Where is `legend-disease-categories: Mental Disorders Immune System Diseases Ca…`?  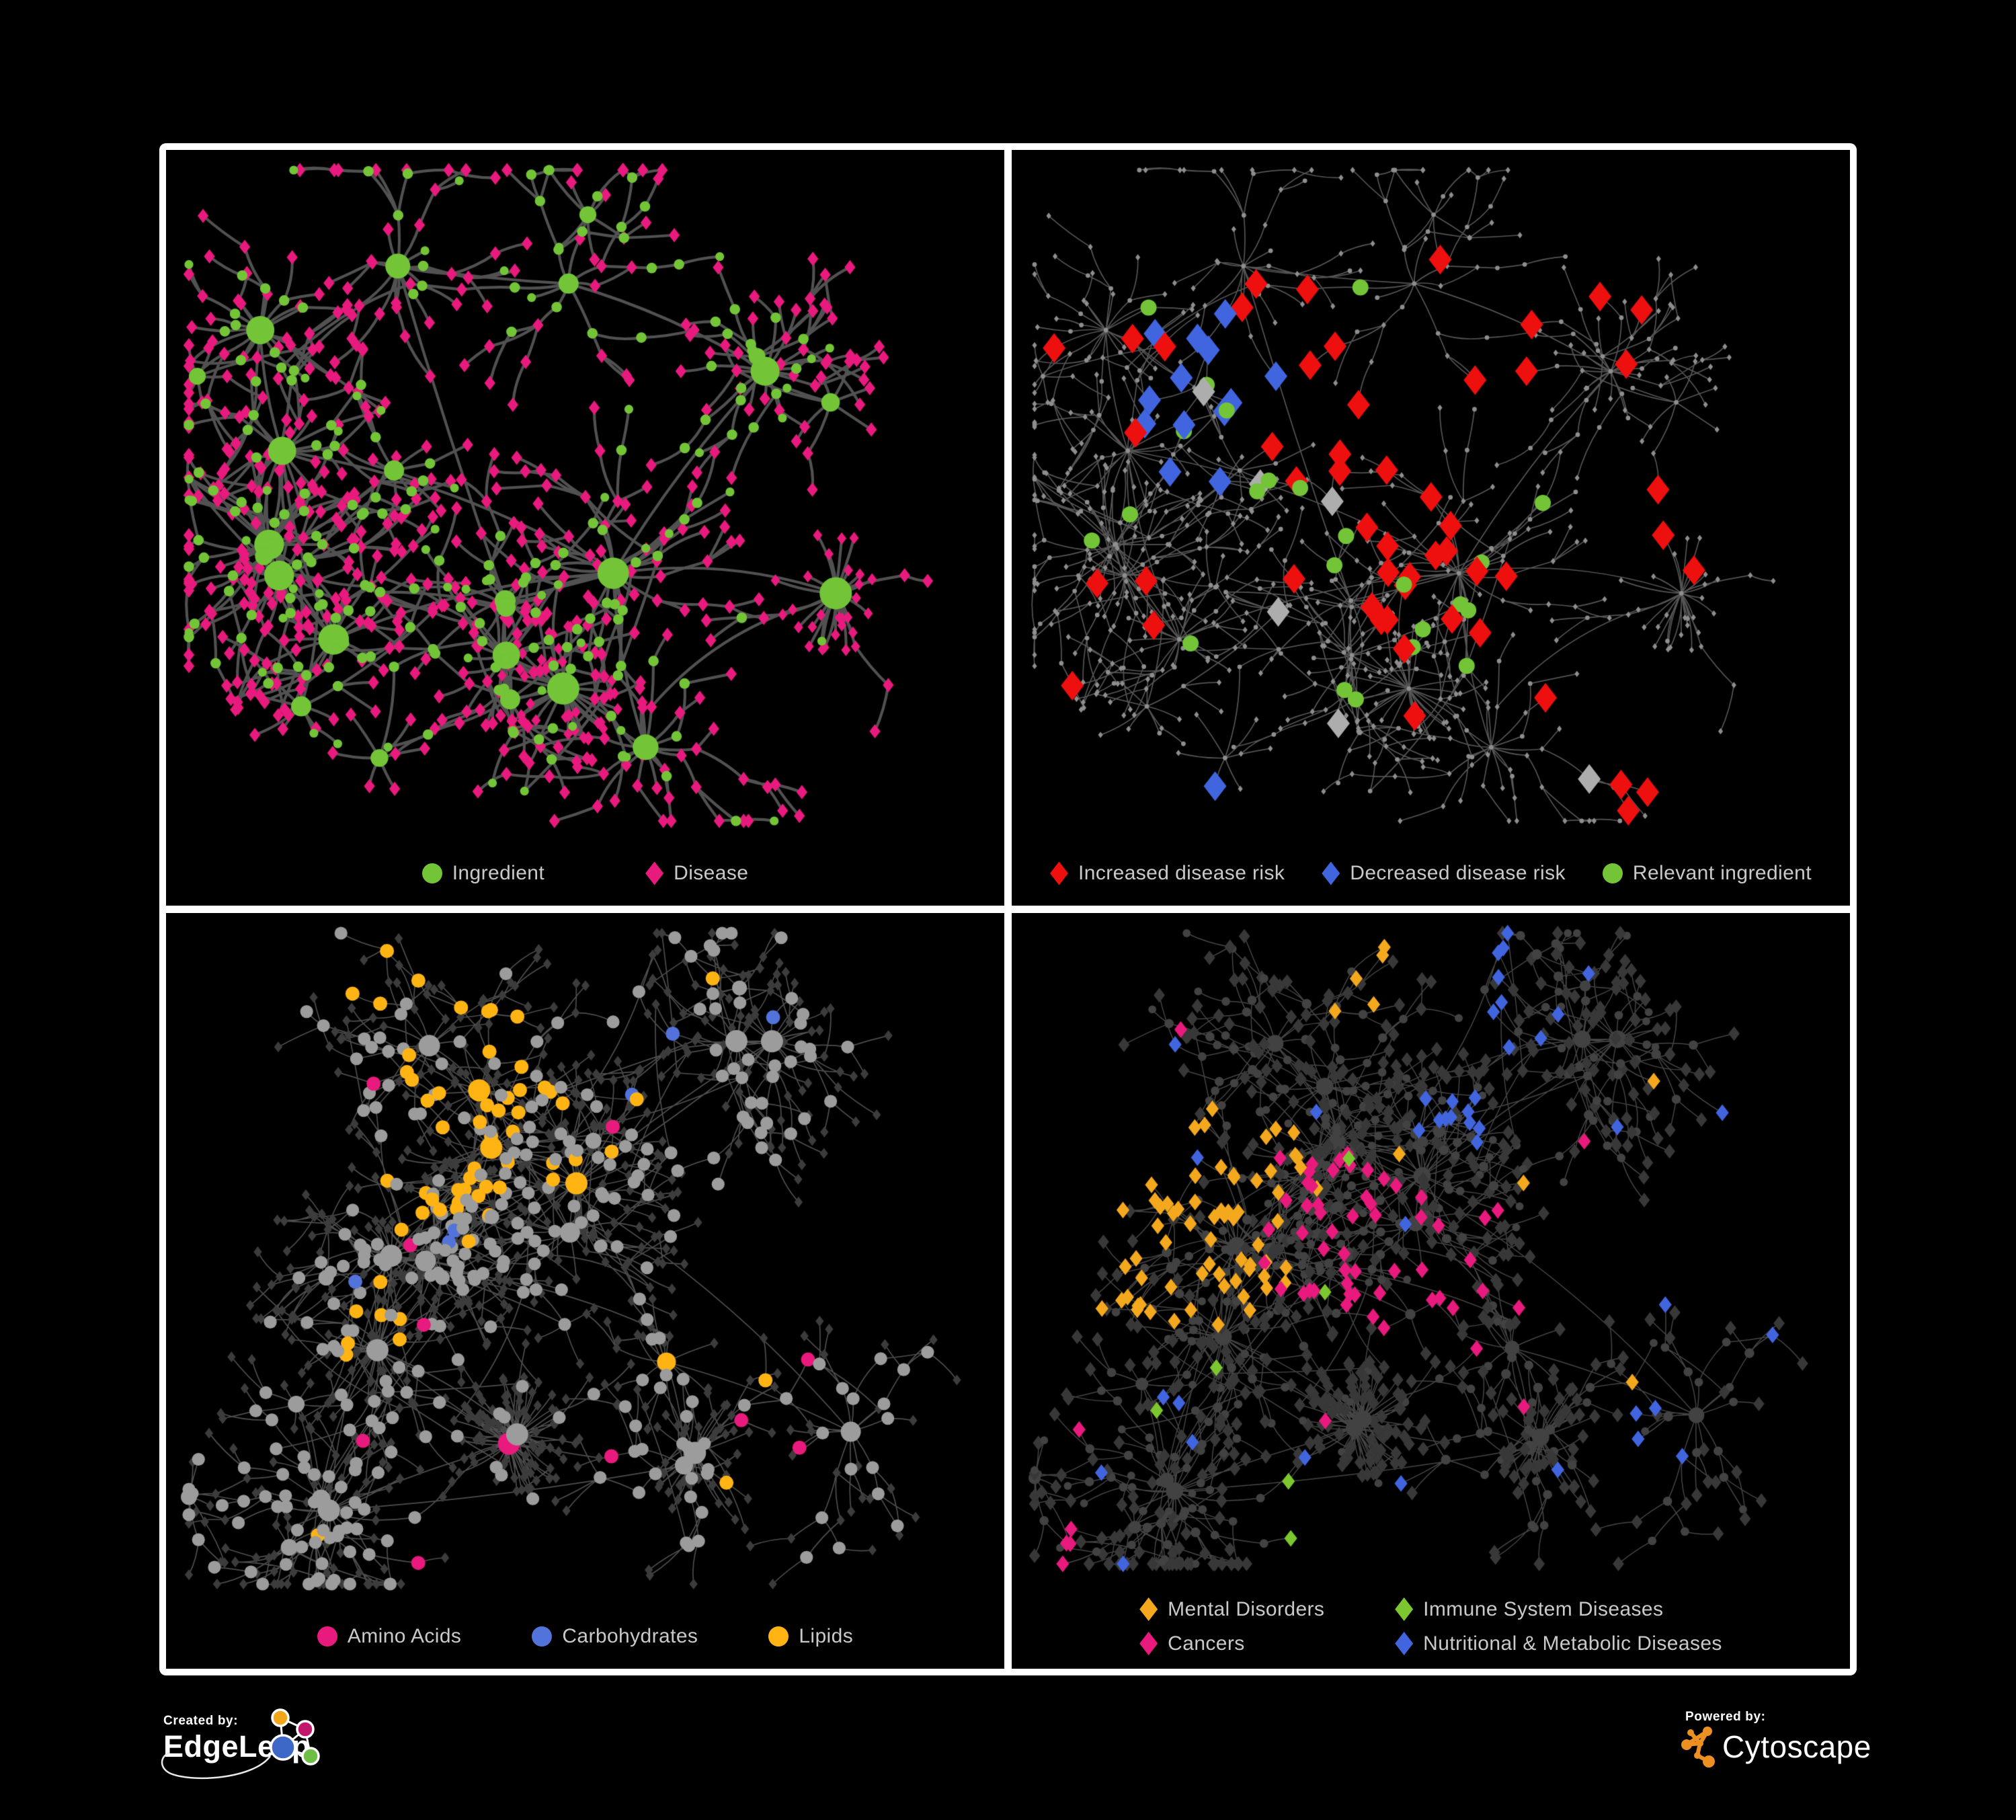
legend-disease-categories: Mental Disorders Immune System Diseases Ca… is located at coordinates (1431, 1626).